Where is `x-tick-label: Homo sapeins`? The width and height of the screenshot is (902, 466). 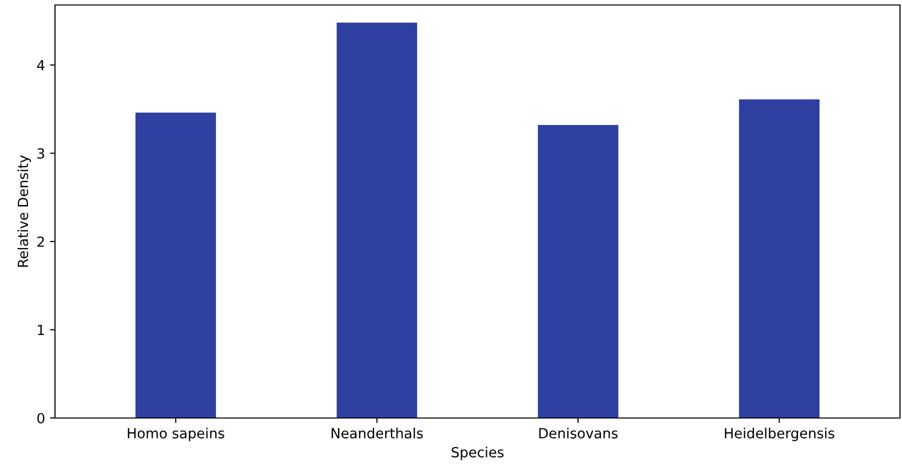 x-tick-label: Homo sapeins is located at coordinates (176, 435).